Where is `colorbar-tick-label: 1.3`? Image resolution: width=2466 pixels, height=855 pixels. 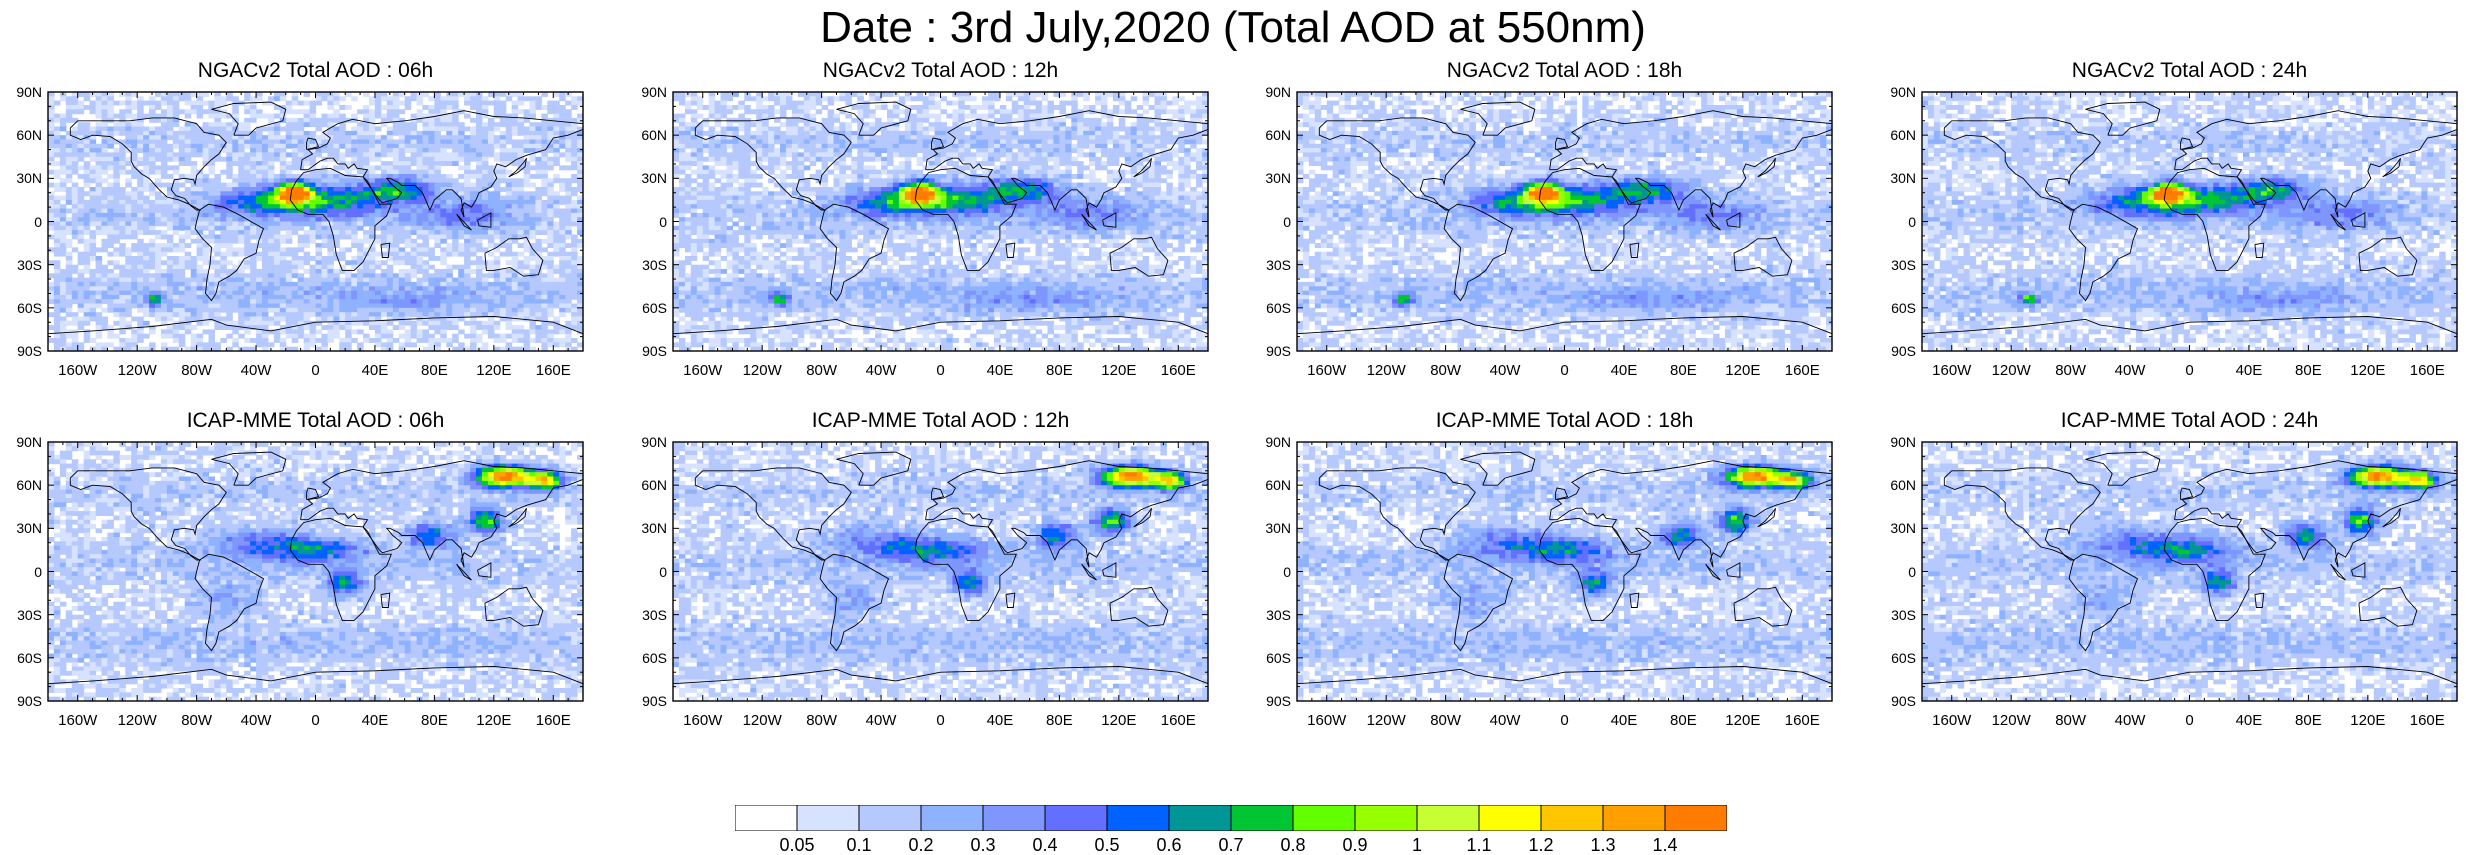 colorbar-tick-label: 1.3 is located at coordinates (1603, 845).